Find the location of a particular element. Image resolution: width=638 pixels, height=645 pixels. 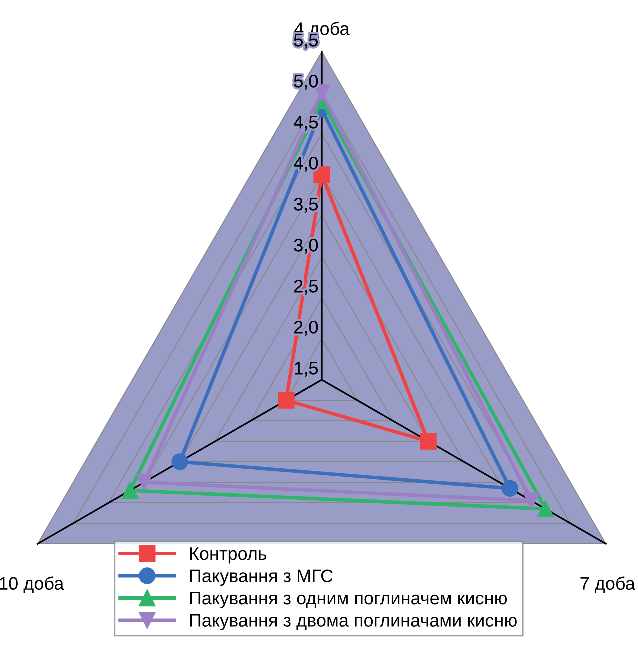

y-tick-label: 1,5 is located at coordinates (306, 369).